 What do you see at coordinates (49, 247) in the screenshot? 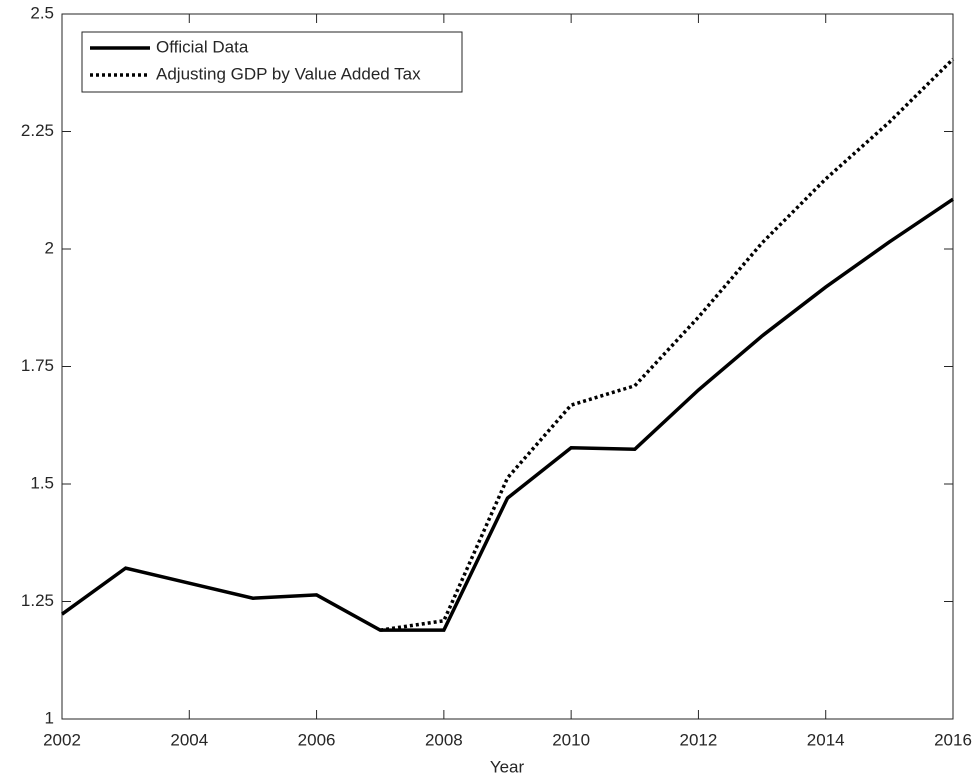
I see `y-tick-label: 2` at bounding box center [49, 247].